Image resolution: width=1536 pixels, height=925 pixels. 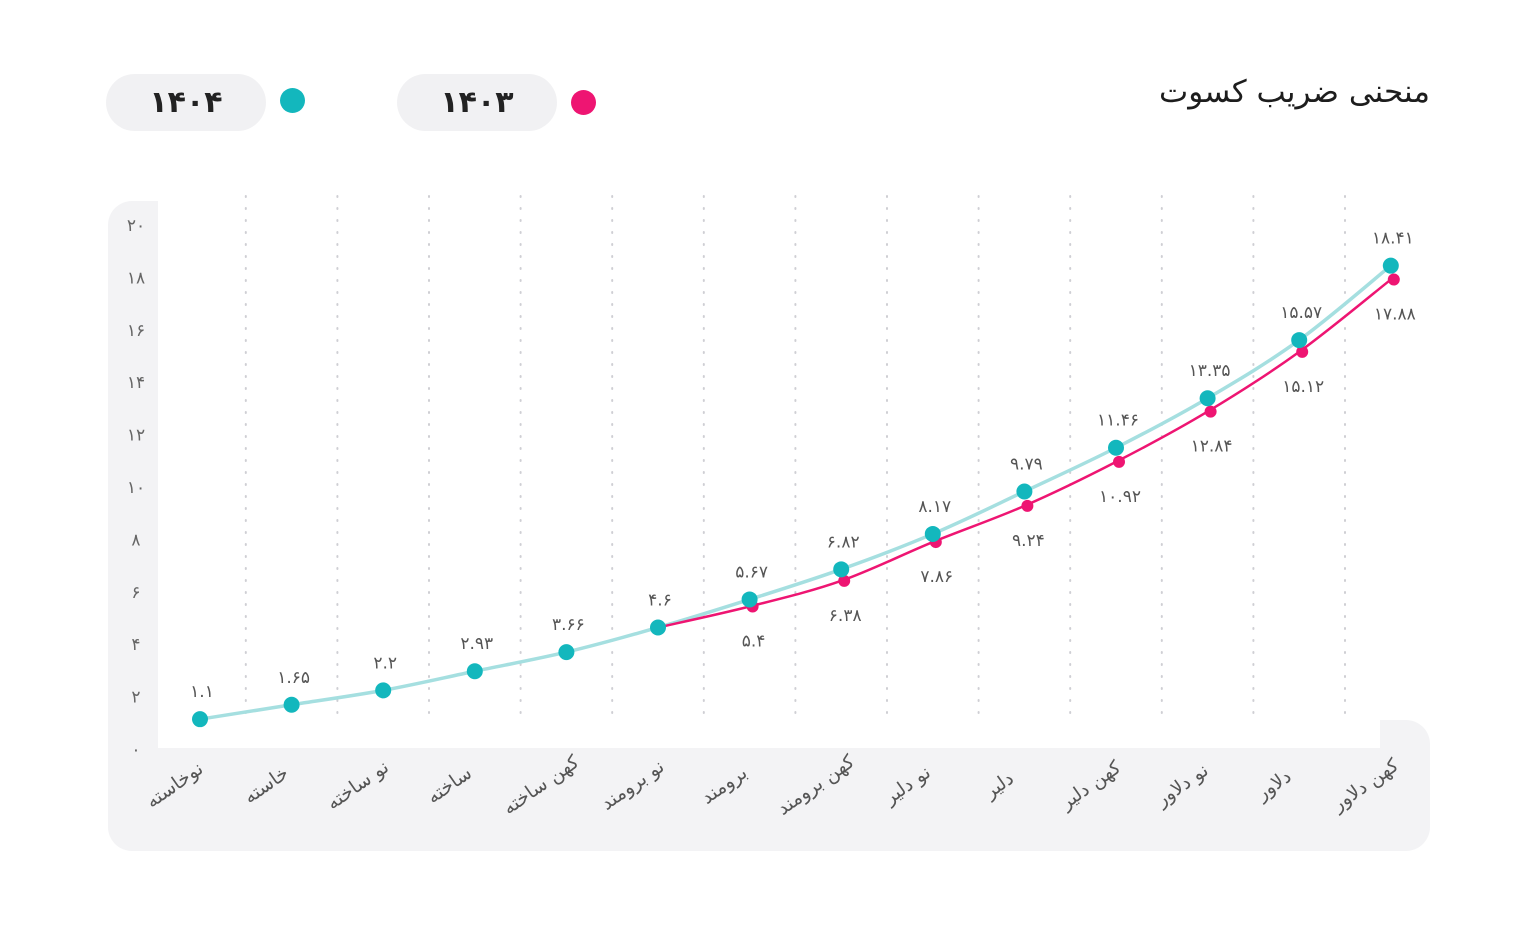 What do you see at coordinates (934, 507) in the screenshot?
I see `data-label-1404: ۸.۱۷` at bounding box center [934, 507].